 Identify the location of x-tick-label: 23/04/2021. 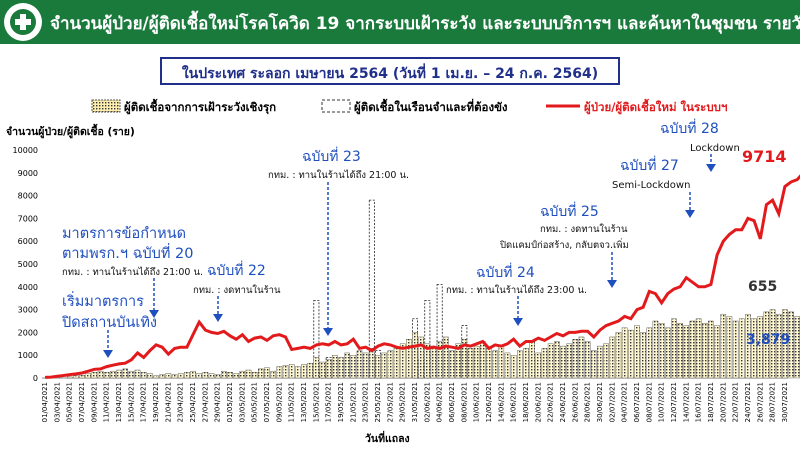
(181, 402).